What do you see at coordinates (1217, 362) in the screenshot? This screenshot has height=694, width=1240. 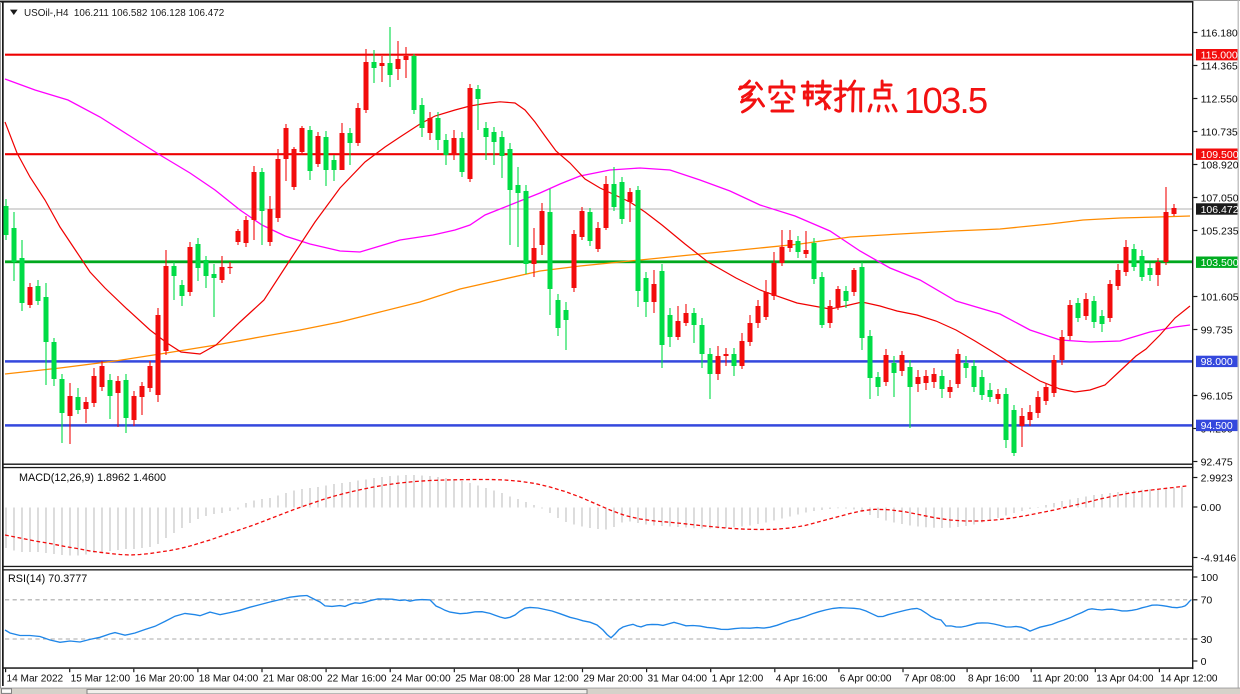 I see `svg-text: 98.000` at bounding box center [1217, 362].